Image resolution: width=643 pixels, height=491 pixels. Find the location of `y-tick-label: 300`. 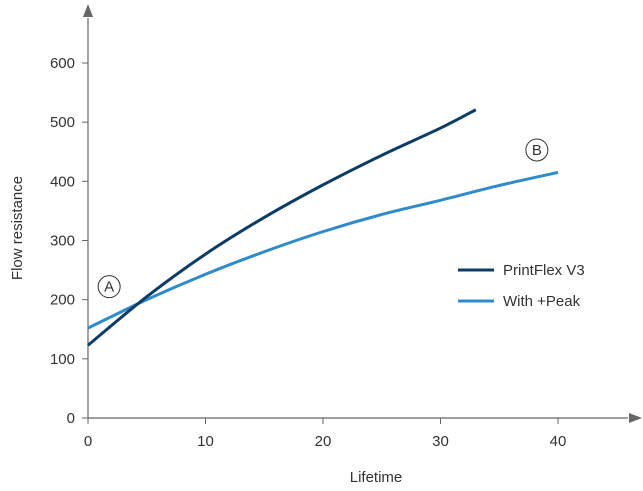

y-tick-label: 300 is located at coordinates (62, 241).